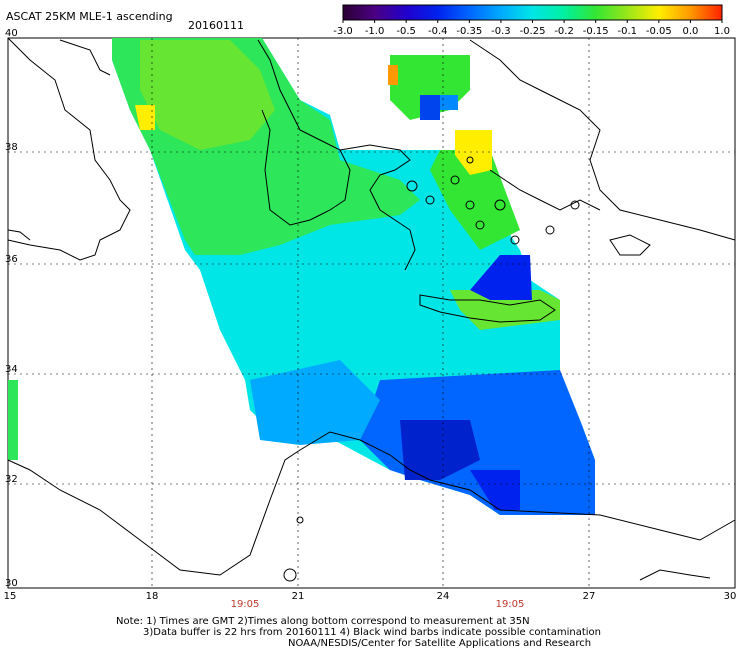 The width and height of the screenshot is (740, 650). Describe the element at coordinates (564, 31) in the screenshot. I see `colorbar-tick-label: -0.2` at that location.